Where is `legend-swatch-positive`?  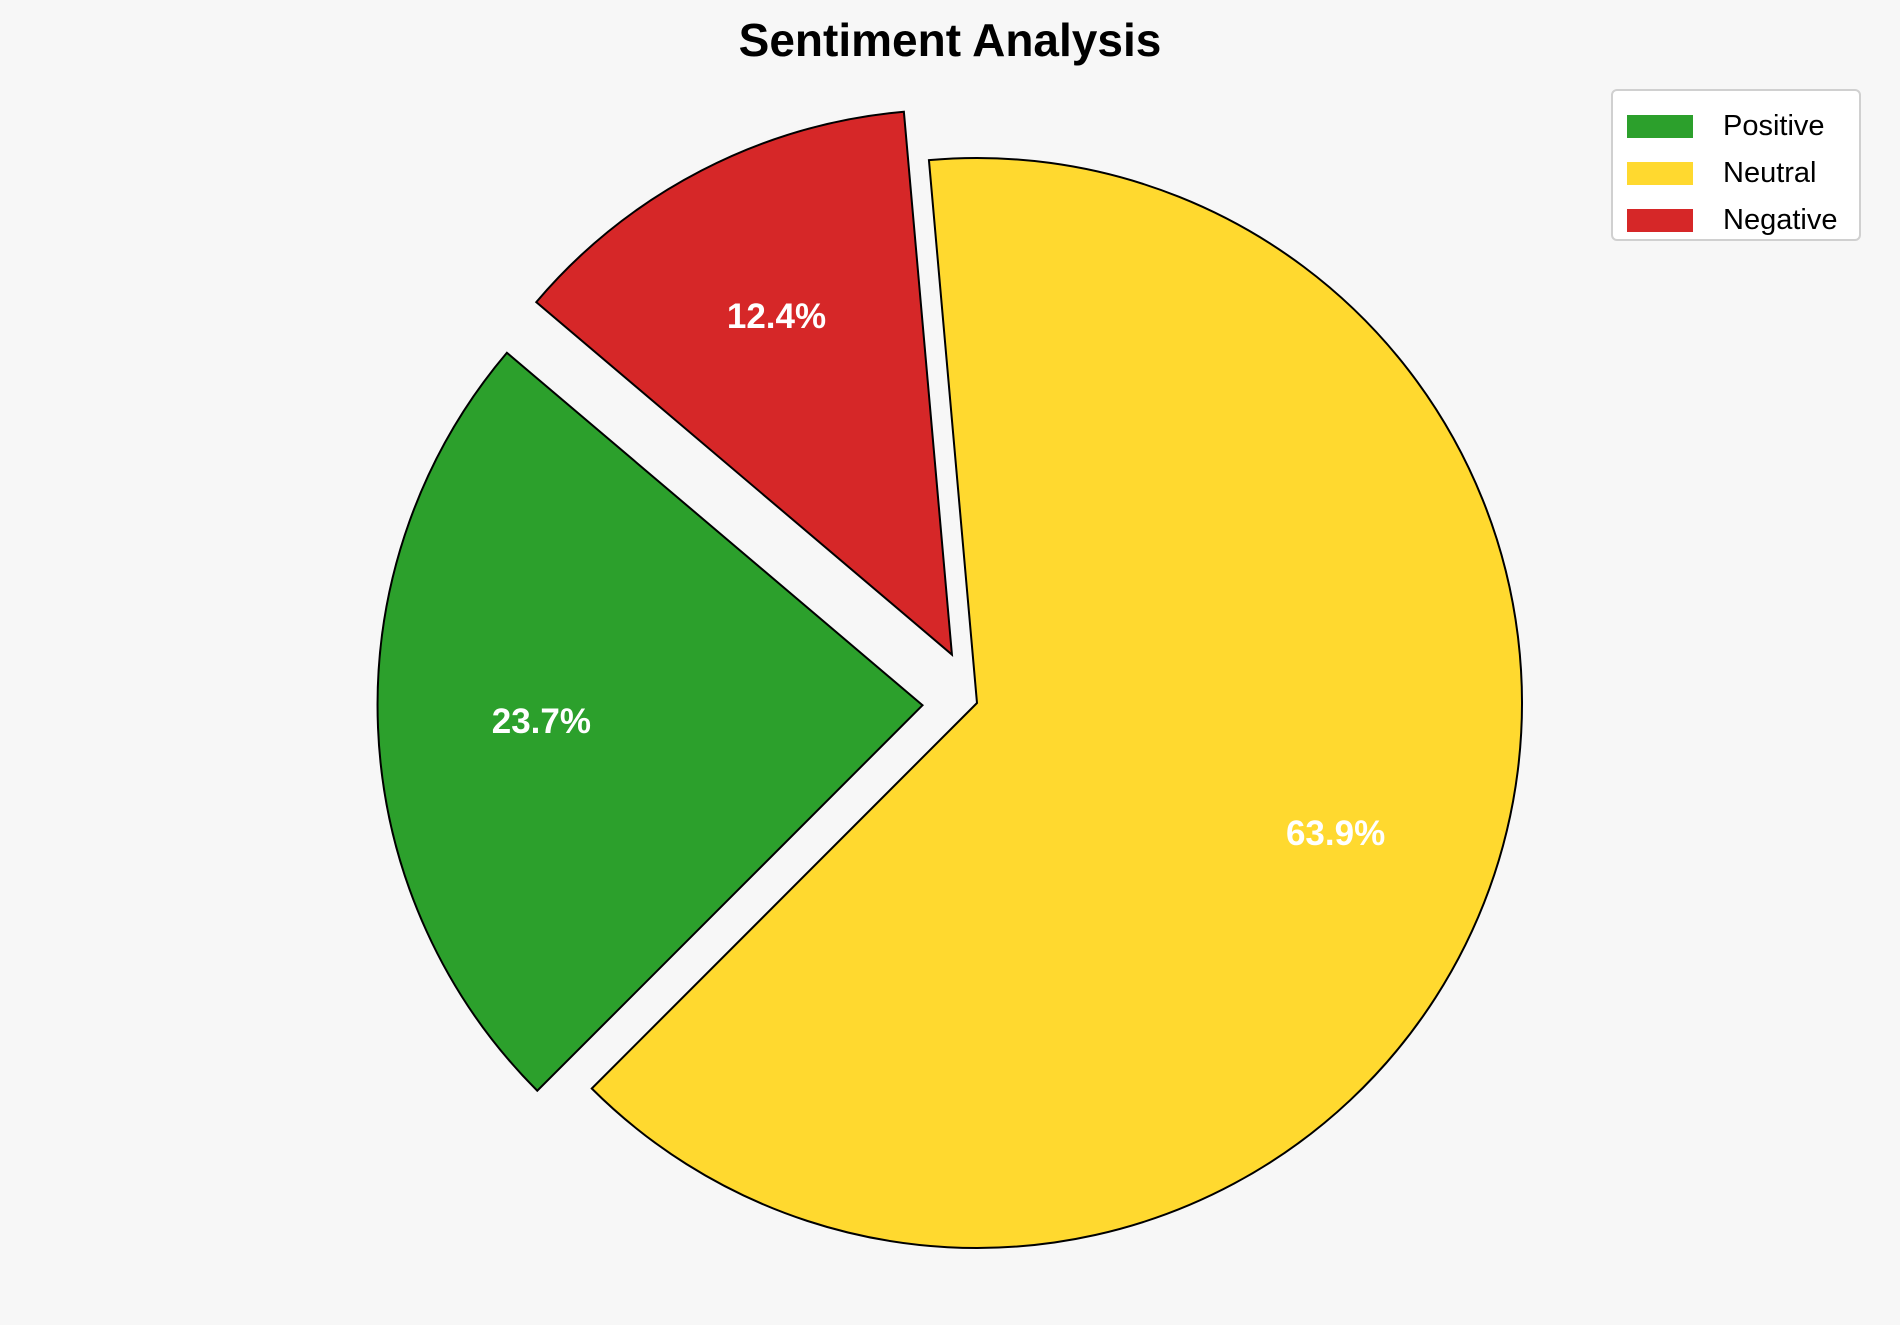
legend-swatch-positive is located at coordinates (1660, 126).